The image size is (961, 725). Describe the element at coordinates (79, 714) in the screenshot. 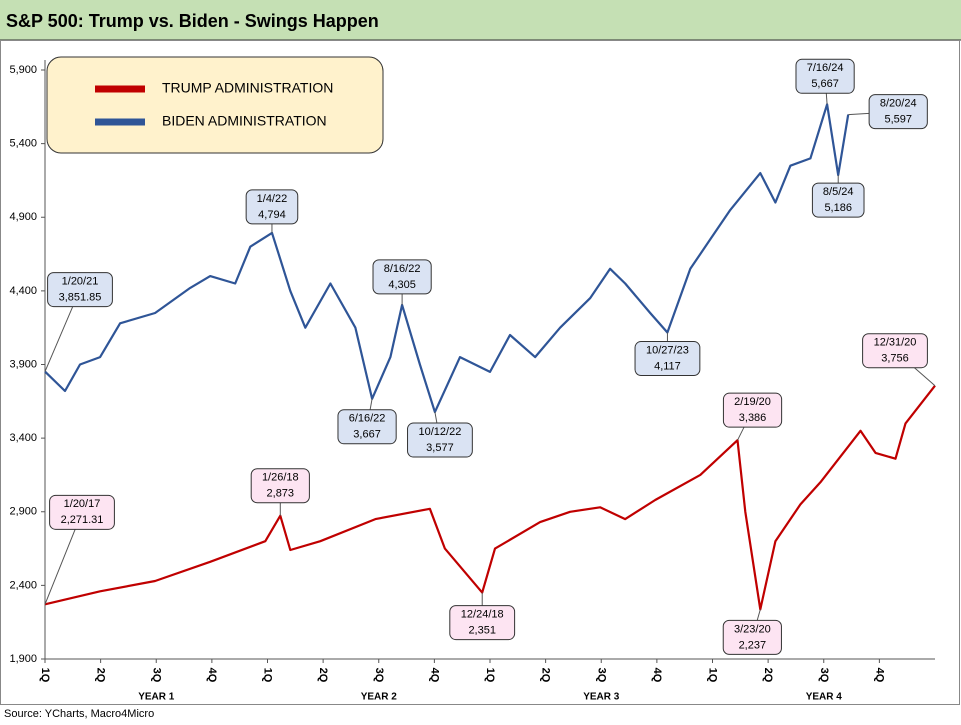

I see `source-note: Source: YCharts, Macro4Micro` at that location.